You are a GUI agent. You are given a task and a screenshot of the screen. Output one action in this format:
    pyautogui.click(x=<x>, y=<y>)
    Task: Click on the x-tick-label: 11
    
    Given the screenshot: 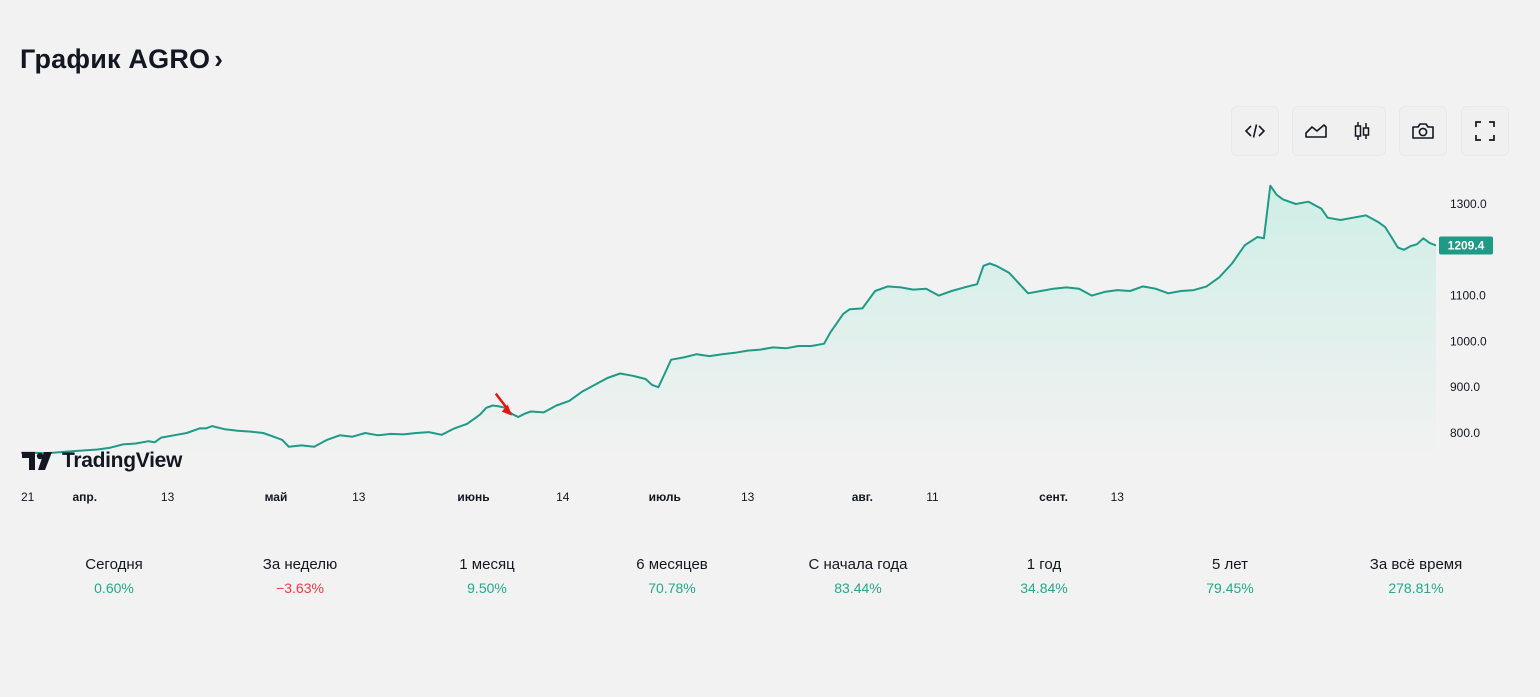 What is the action you would take?
    pyautogui.click(x=932, y=497)
    